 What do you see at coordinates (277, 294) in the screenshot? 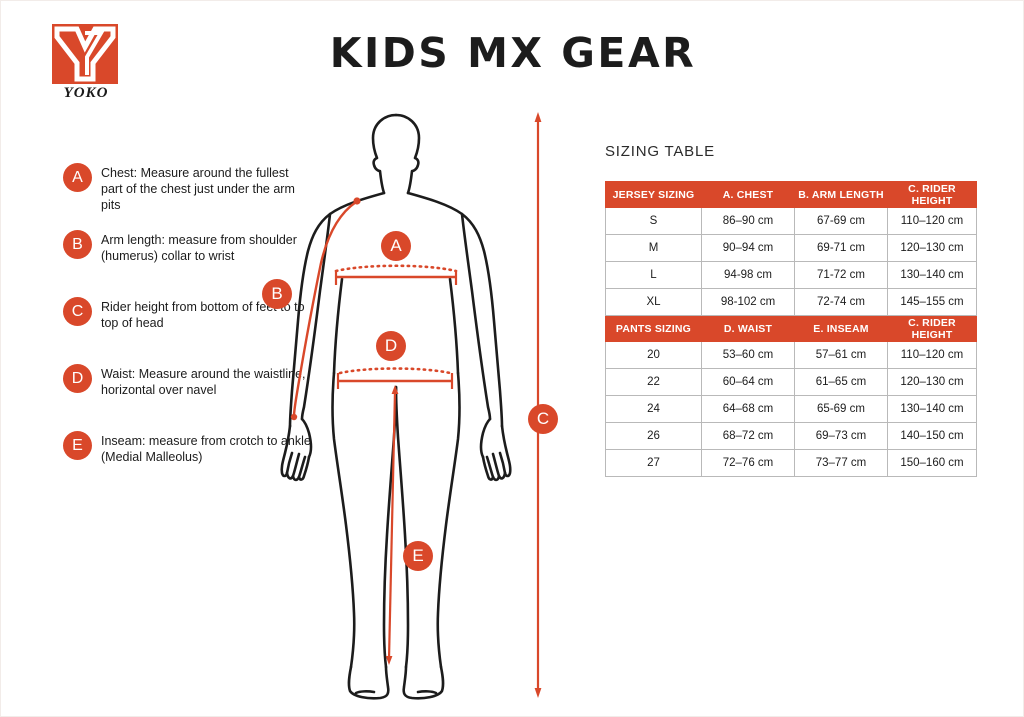
I see `figure-badge-b: B` at bounding box center [277, 294].